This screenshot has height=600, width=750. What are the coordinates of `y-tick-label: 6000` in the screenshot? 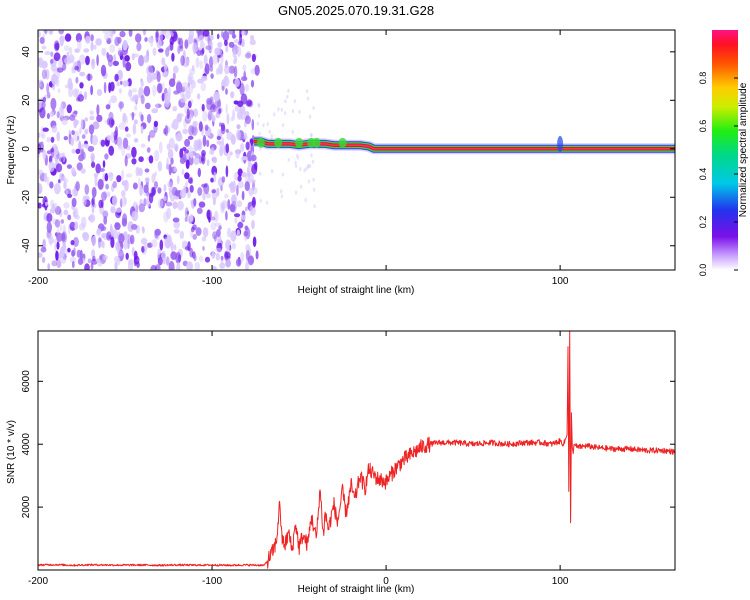 It's located at (26, 381).